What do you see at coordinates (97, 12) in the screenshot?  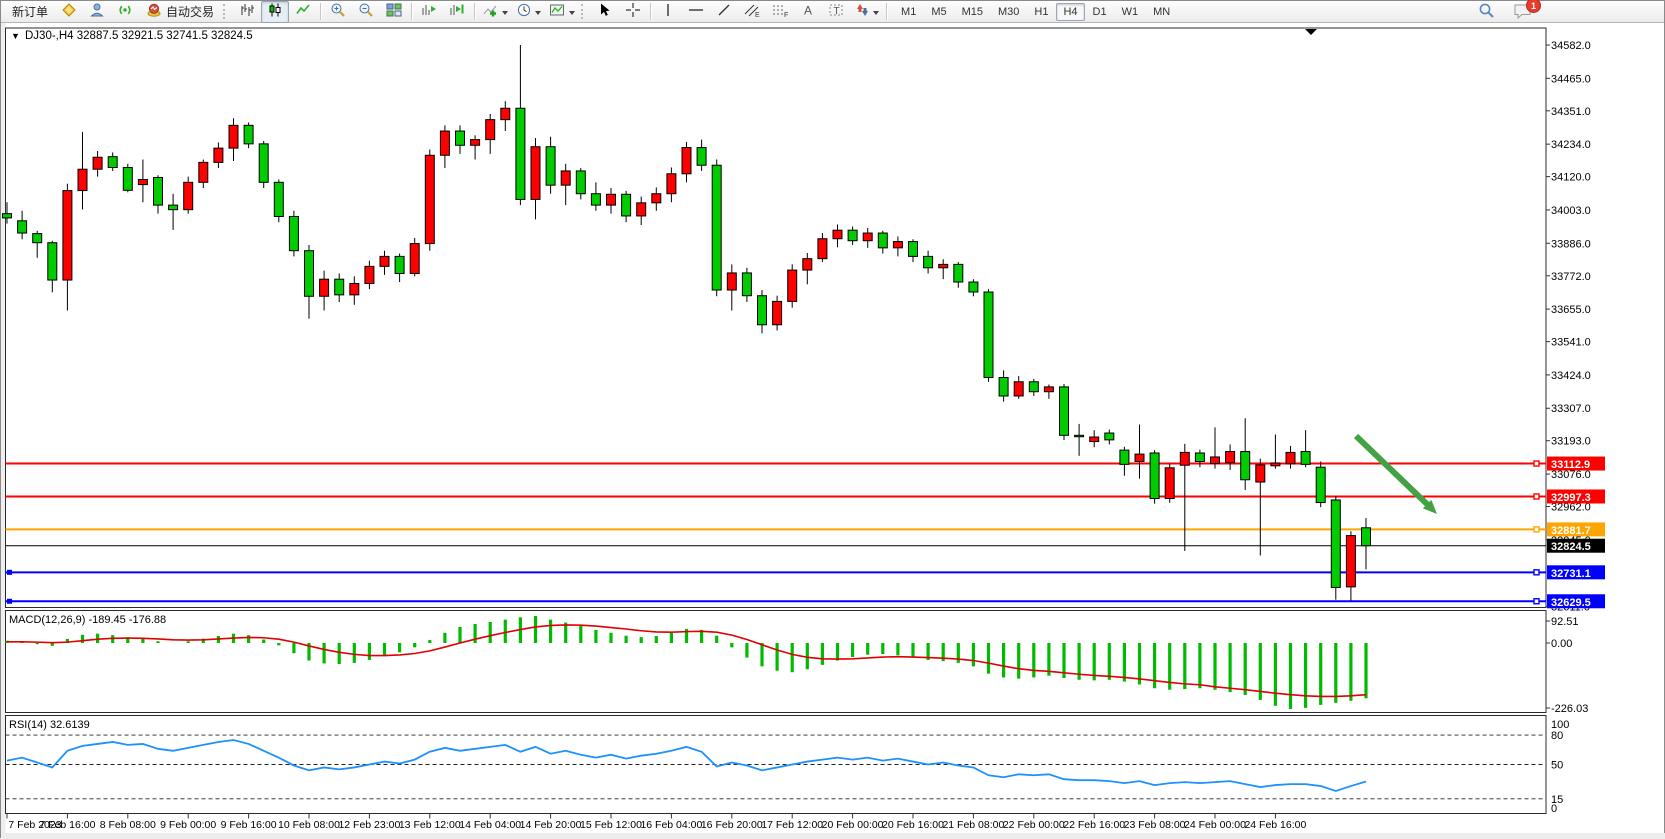 I see `community-button` at bounding box center [97, 12].